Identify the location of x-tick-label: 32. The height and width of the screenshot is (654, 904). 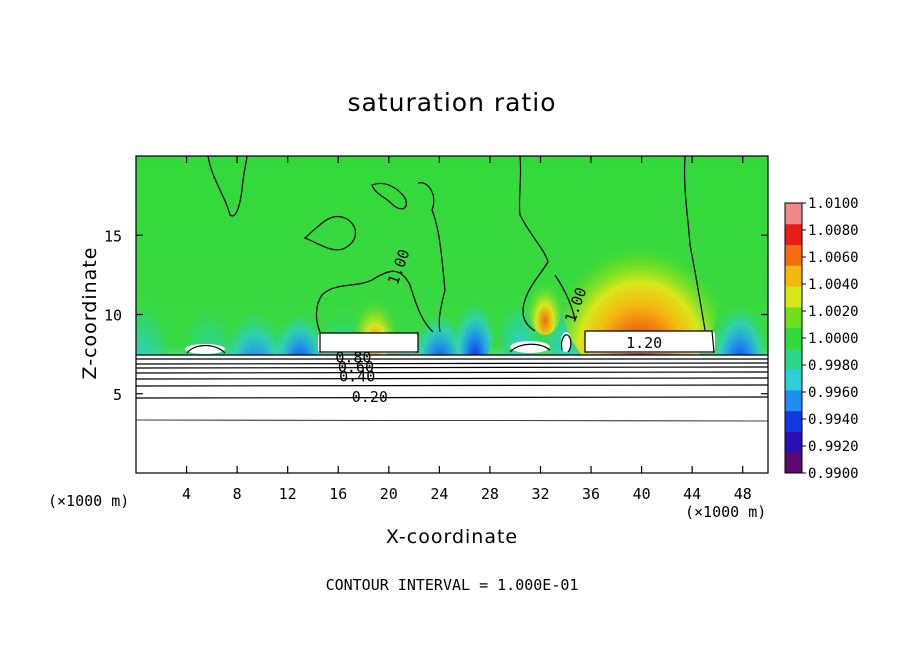
(540, 494).